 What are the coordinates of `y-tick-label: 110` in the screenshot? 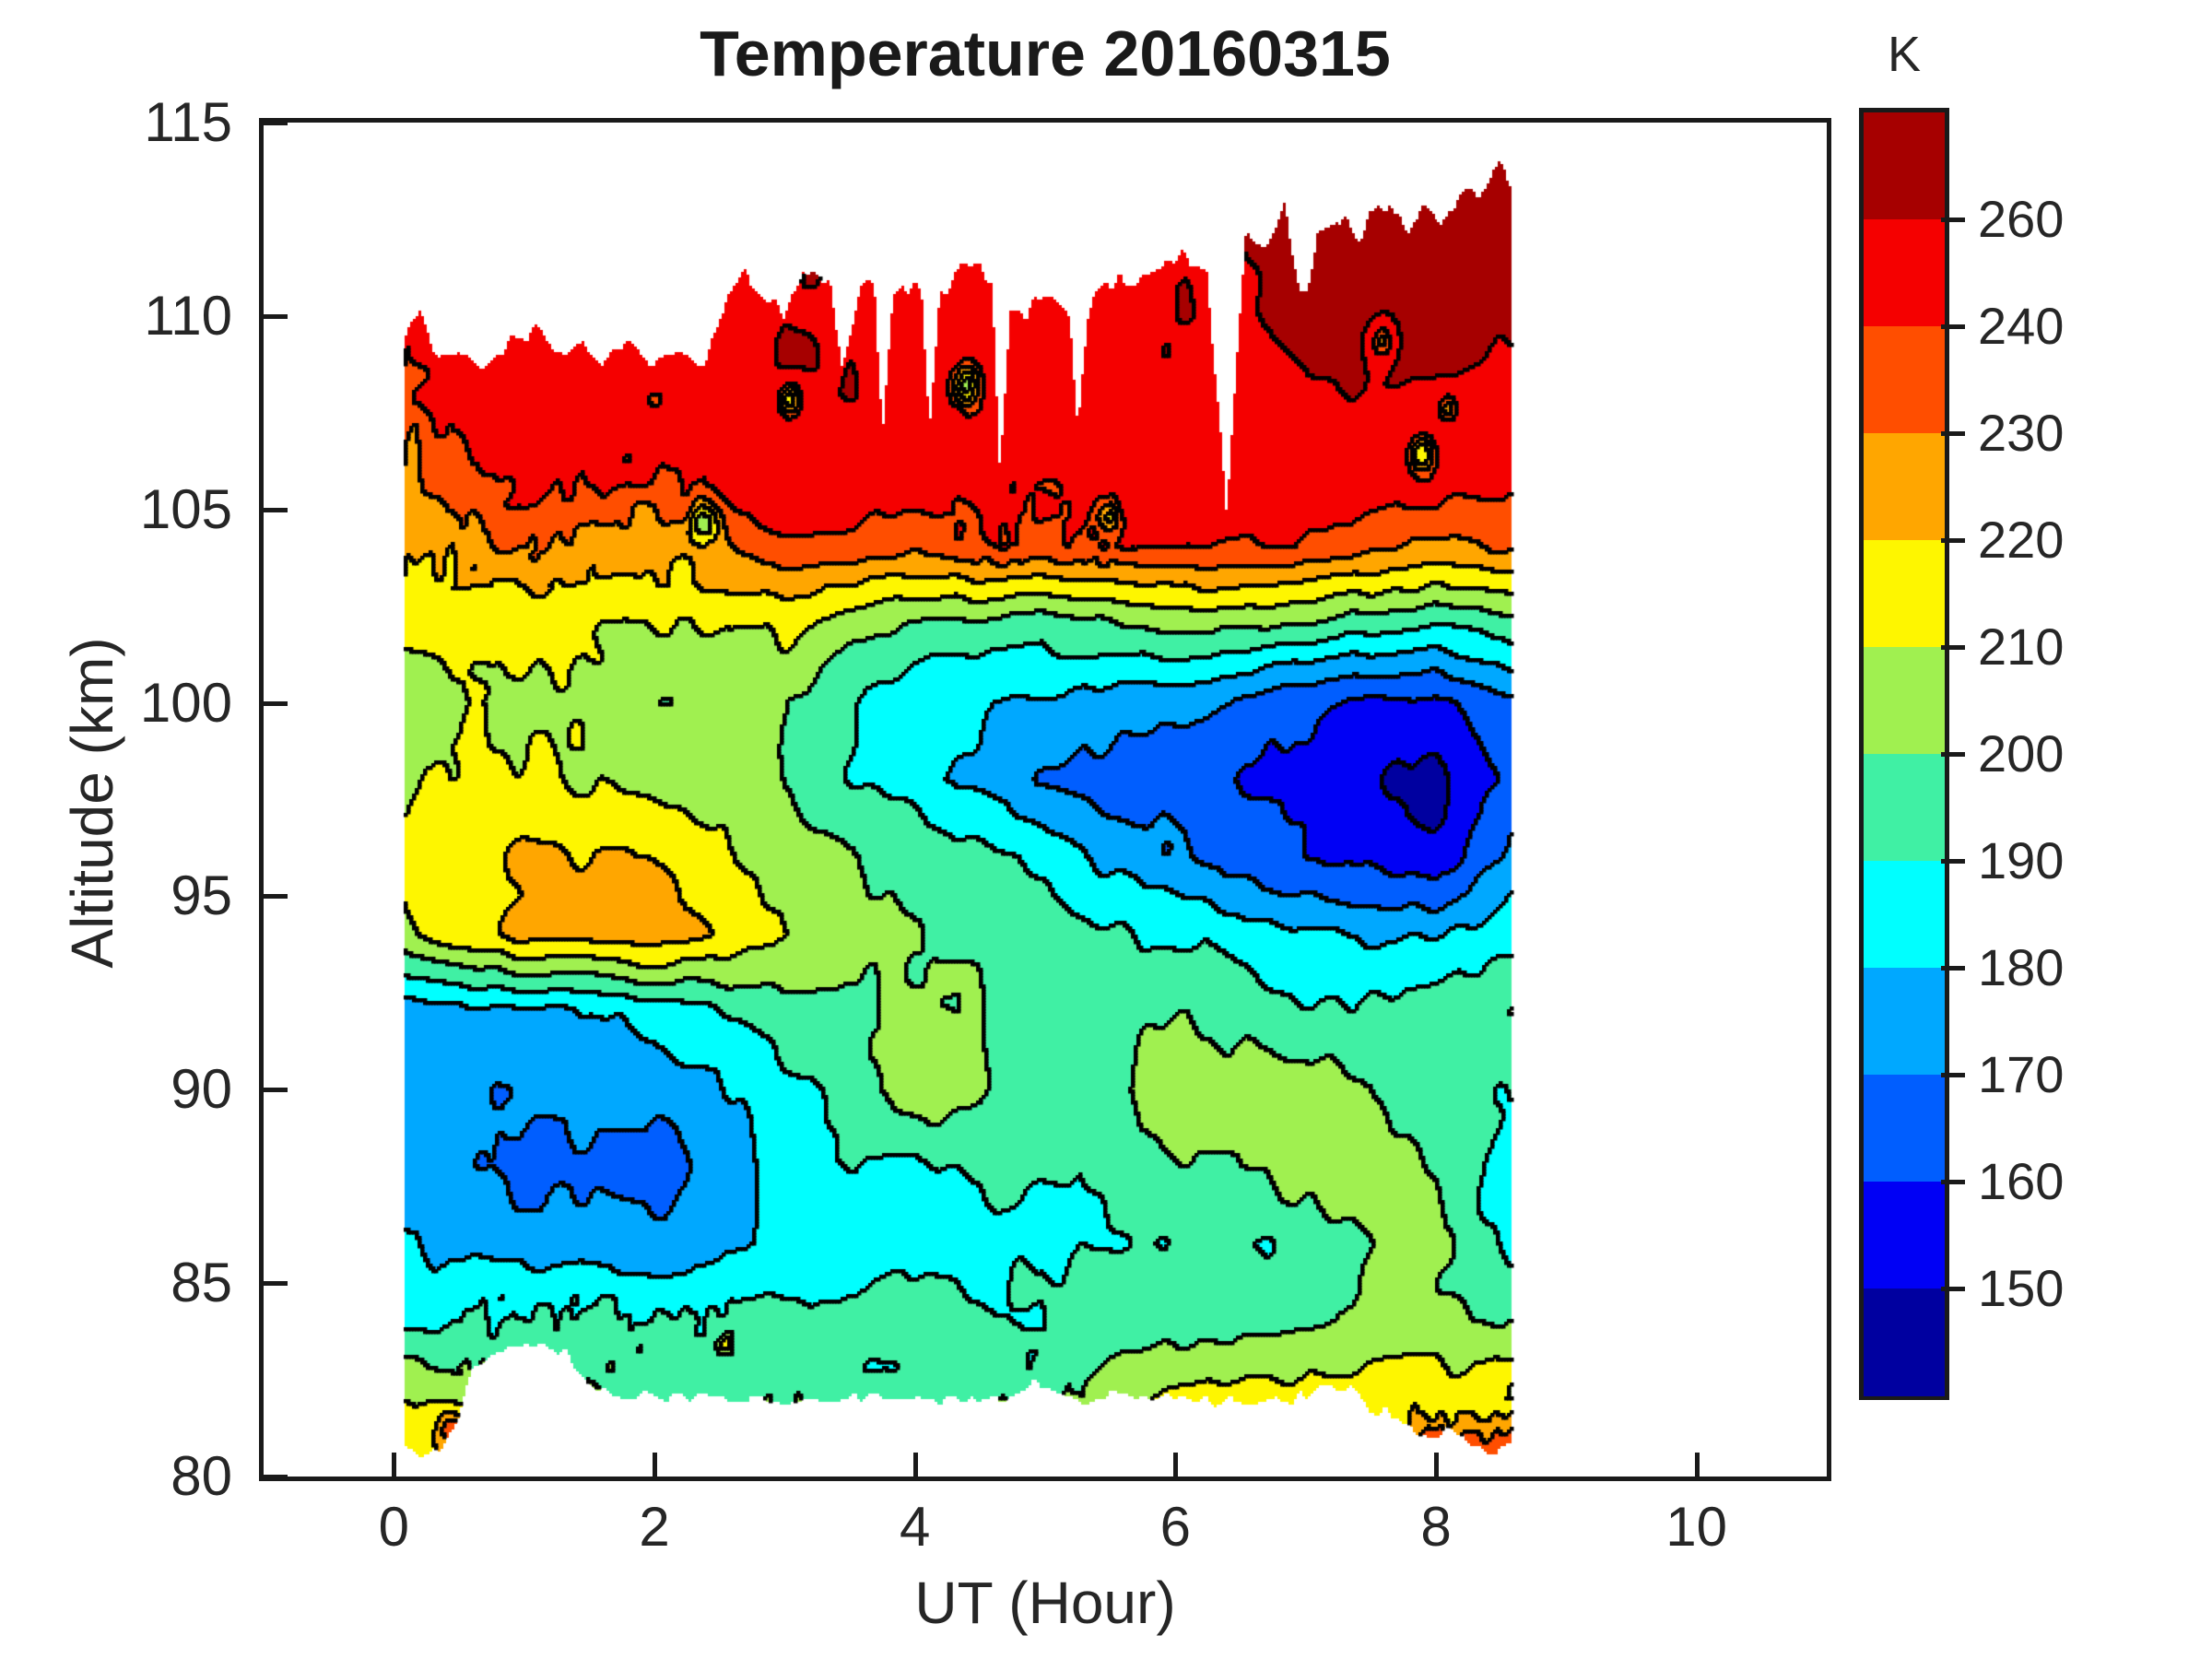 It's located at (188, 315).